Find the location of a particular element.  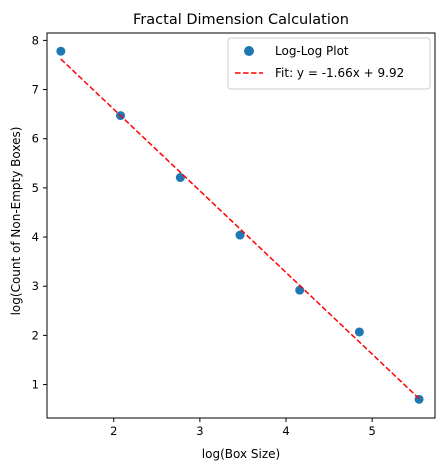

y-tick-label: 8 is located at coordinates (35, 40).